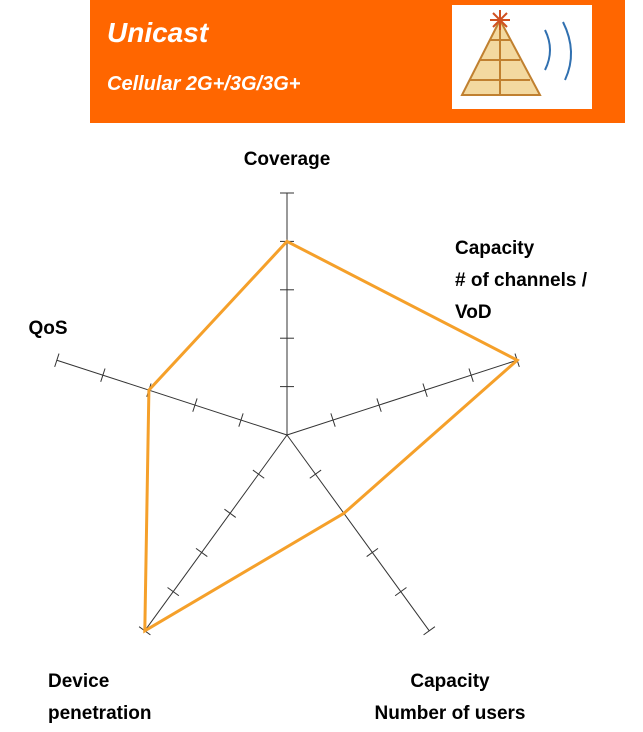 This screenshot has height=732, width=643. I want to click on axis-label: Coverage, so click(287, 159).